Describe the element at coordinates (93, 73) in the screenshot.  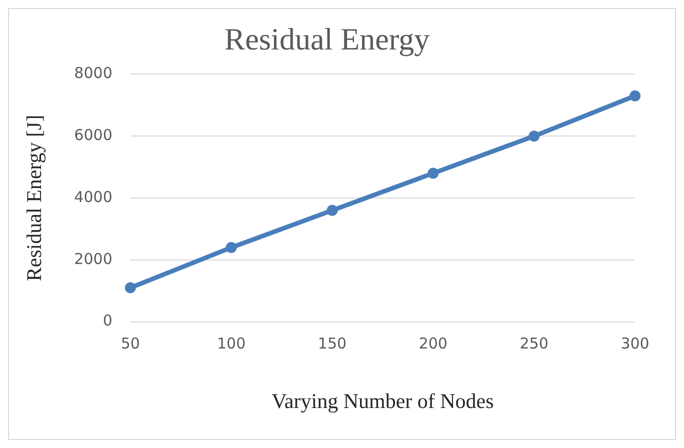
I see `y-tick-label: 8000` at that location.